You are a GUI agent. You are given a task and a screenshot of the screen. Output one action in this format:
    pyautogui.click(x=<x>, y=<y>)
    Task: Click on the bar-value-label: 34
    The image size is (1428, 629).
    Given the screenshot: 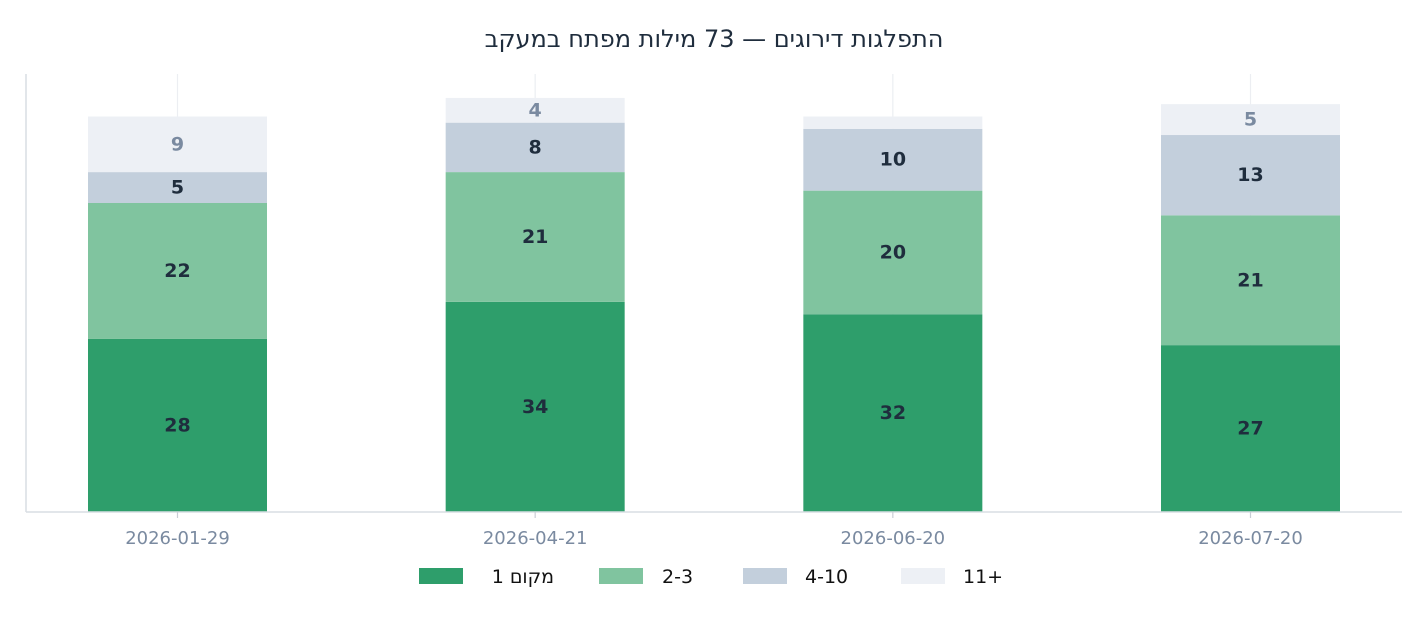 What is the action you would take?
    pyautogui.click(x=535, y=407)
    